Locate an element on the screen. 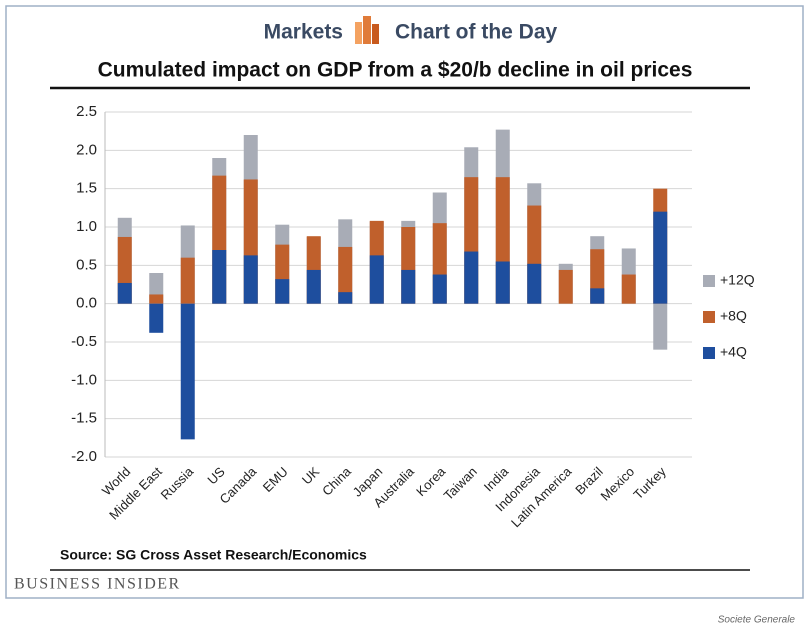  y-tick-label: 2.5 is located at coordinates (86, 111).